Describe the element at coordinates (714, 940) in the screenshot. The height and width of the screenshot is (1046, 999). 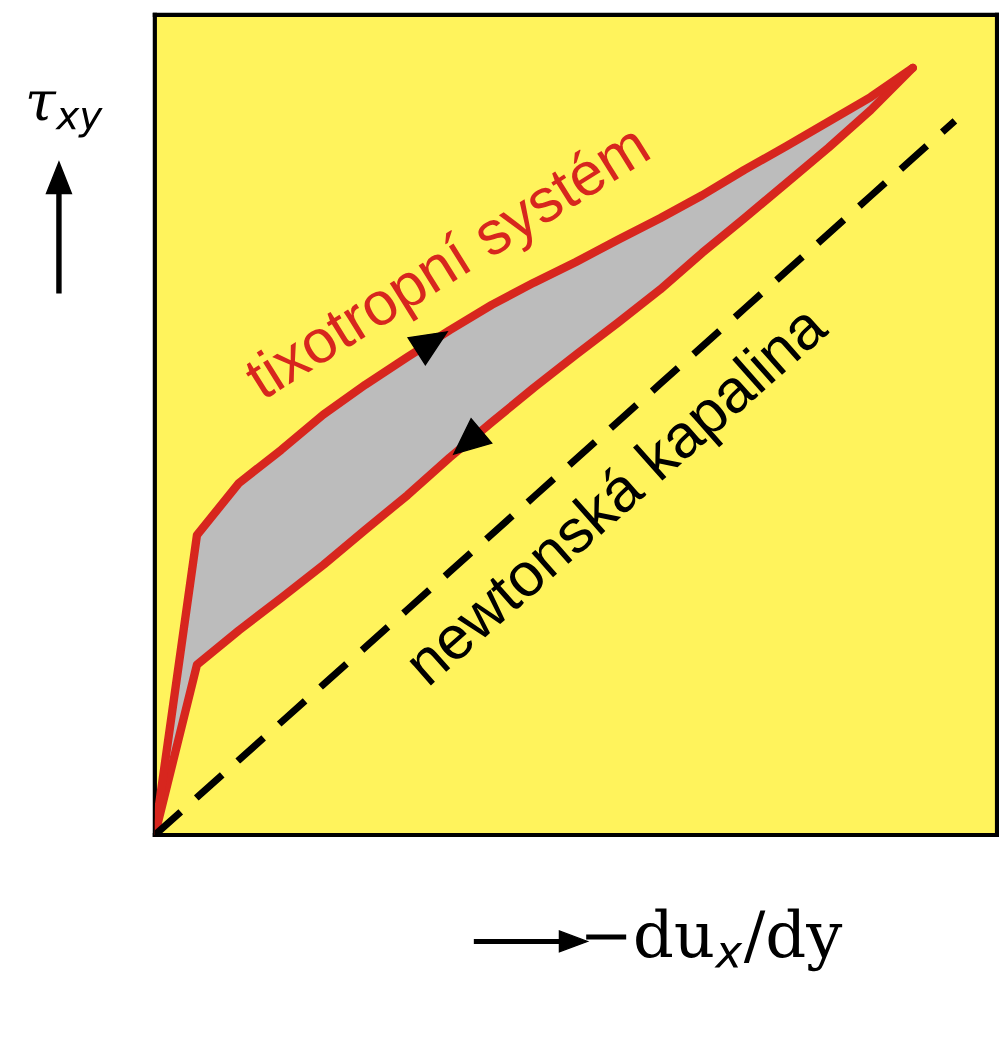
I see `x-axis-title: −du$_{x}$/dy` at that location.